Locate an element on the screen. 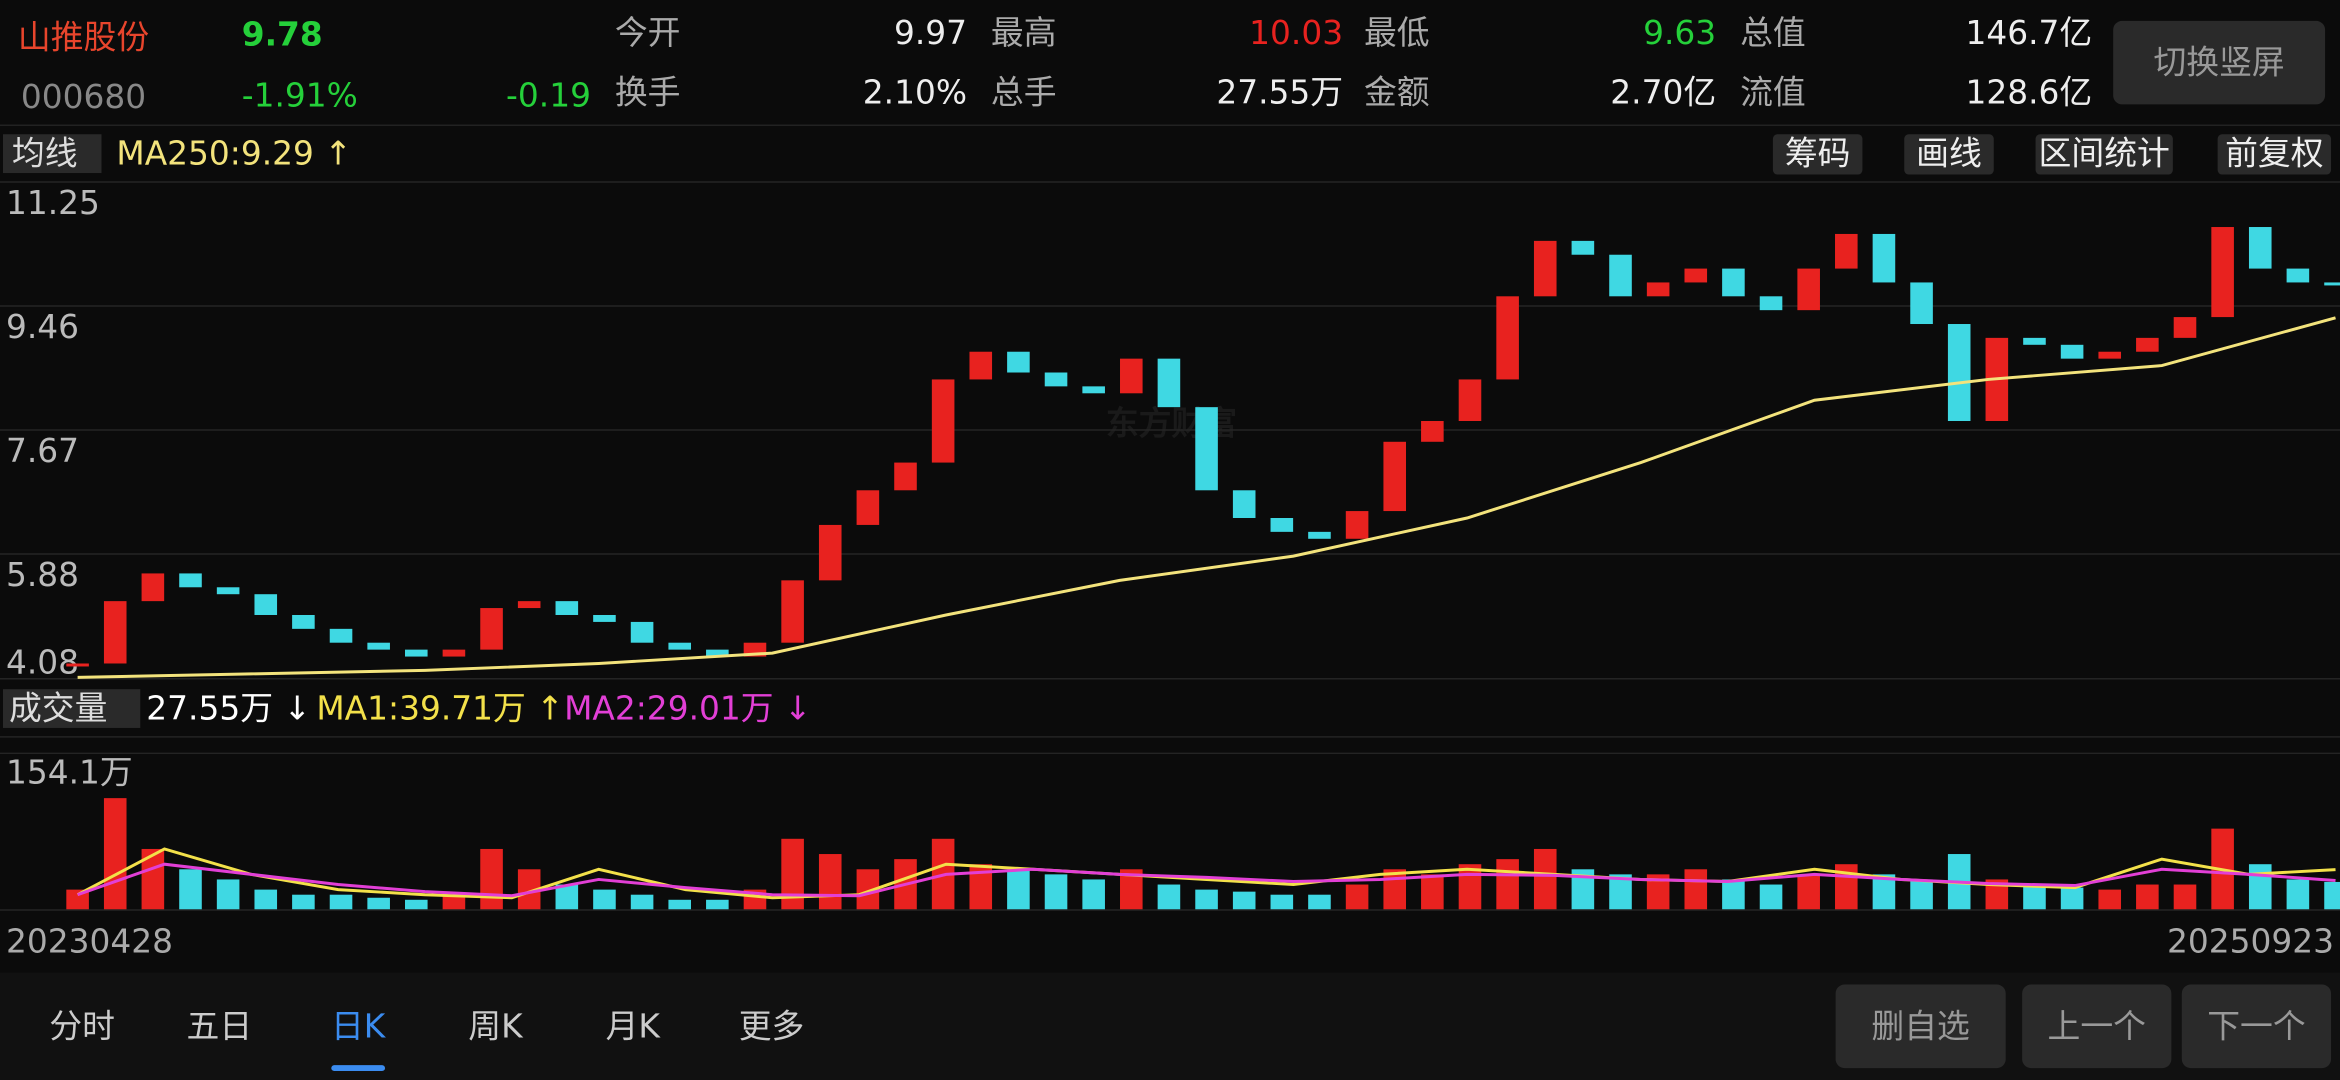 This screenshot has height=1080, width=2340. volume-ma1: MA1:39.71万 ↑ is located at coordinates (439, 709).